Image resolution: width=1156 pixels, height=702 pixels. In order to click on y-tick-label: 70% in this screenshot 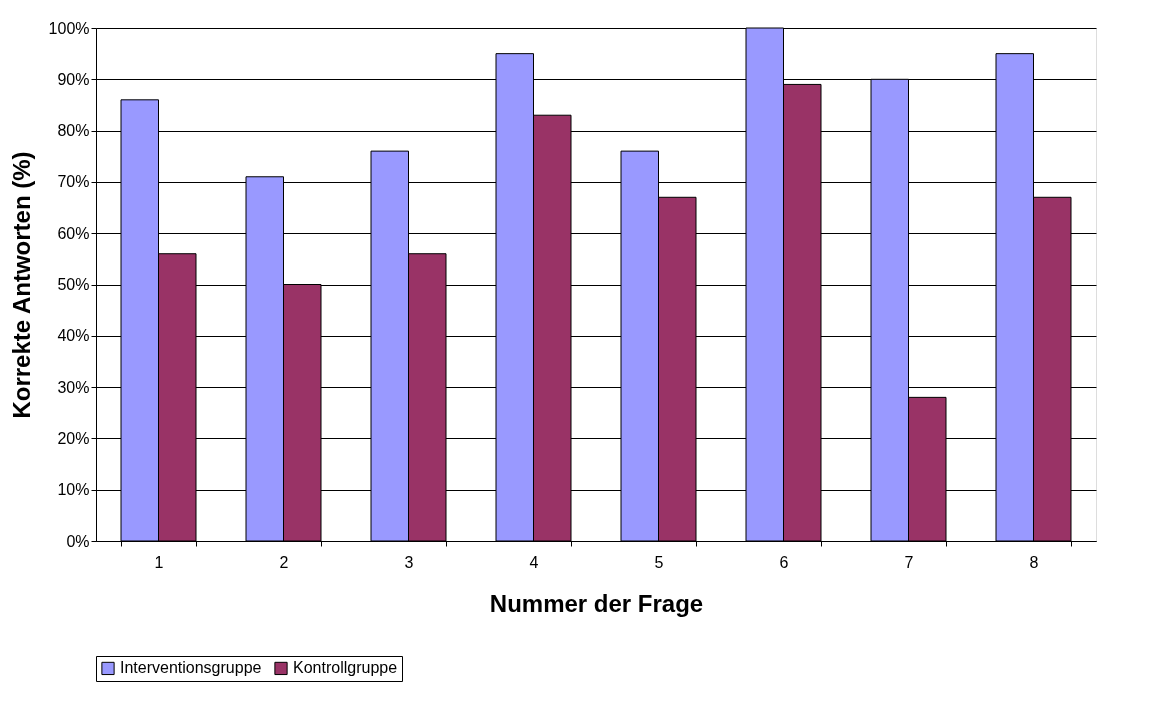, I will do `click(73, 182)`.